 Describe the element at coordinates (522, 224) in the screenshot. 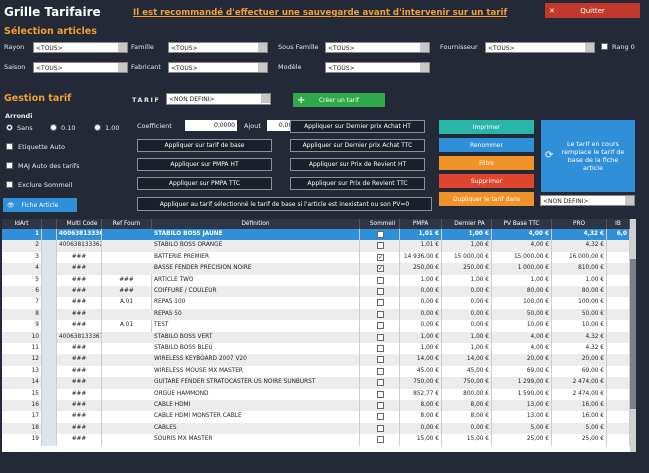

I see `column-header: PV Base TTC` at that location.